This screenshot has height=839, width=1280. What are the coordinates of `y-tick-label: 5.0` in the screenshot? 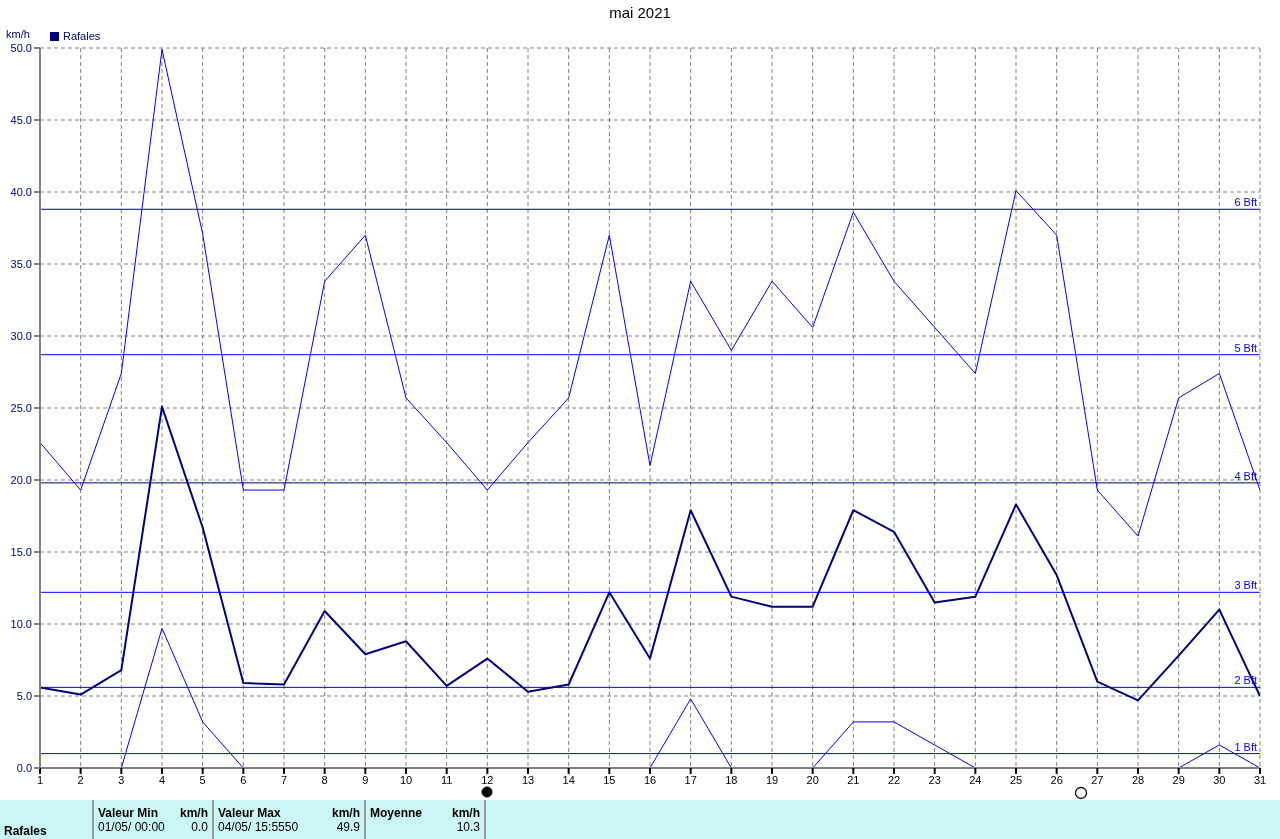 It's located at (24, 695).